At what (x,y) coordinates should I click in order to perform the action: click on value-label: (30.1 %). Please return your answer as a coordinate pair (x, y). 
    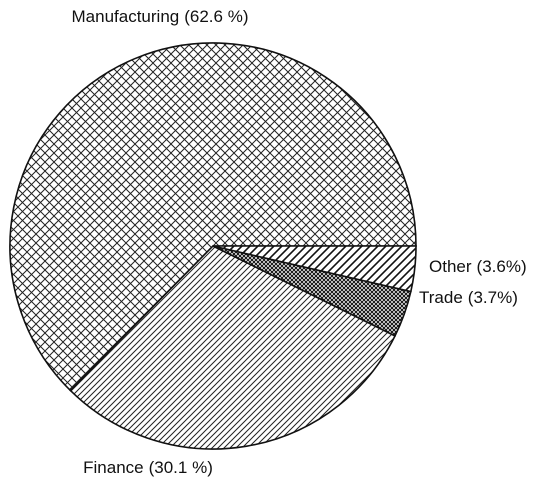
    Looking at the image, I should click on (181, 467).